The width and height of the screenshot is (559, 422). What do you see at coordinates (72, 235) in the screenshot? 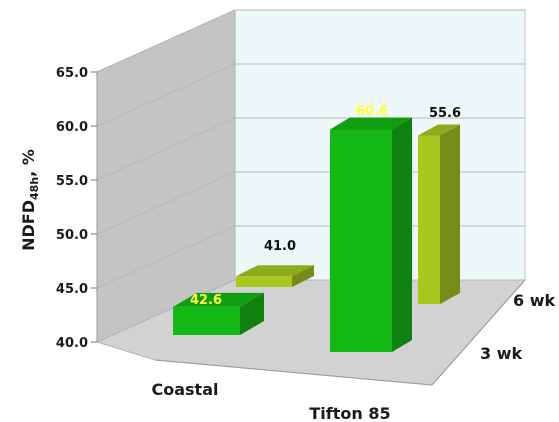
I see `y-tick-label-2: 50.0` at bounding box center [72, 235].